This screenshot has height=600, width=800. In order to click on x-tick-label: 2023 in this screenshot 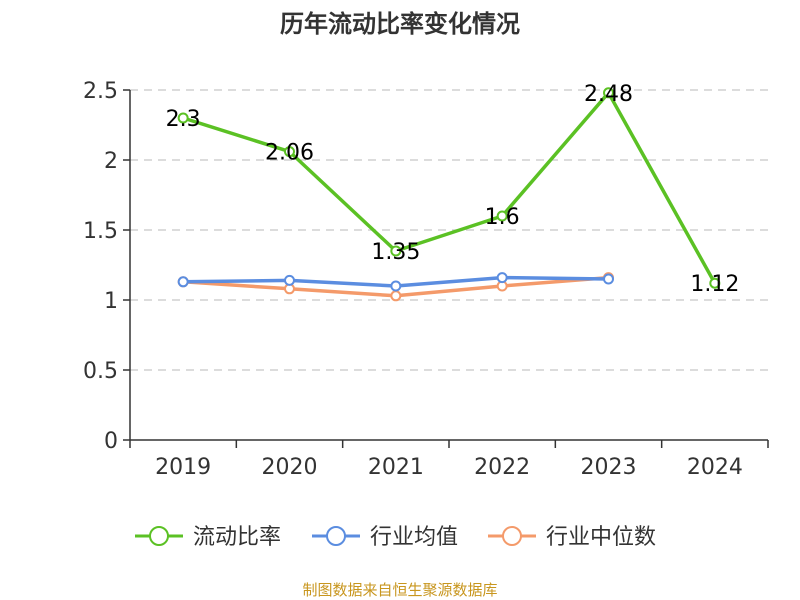, I will do `click(609, 467)`.